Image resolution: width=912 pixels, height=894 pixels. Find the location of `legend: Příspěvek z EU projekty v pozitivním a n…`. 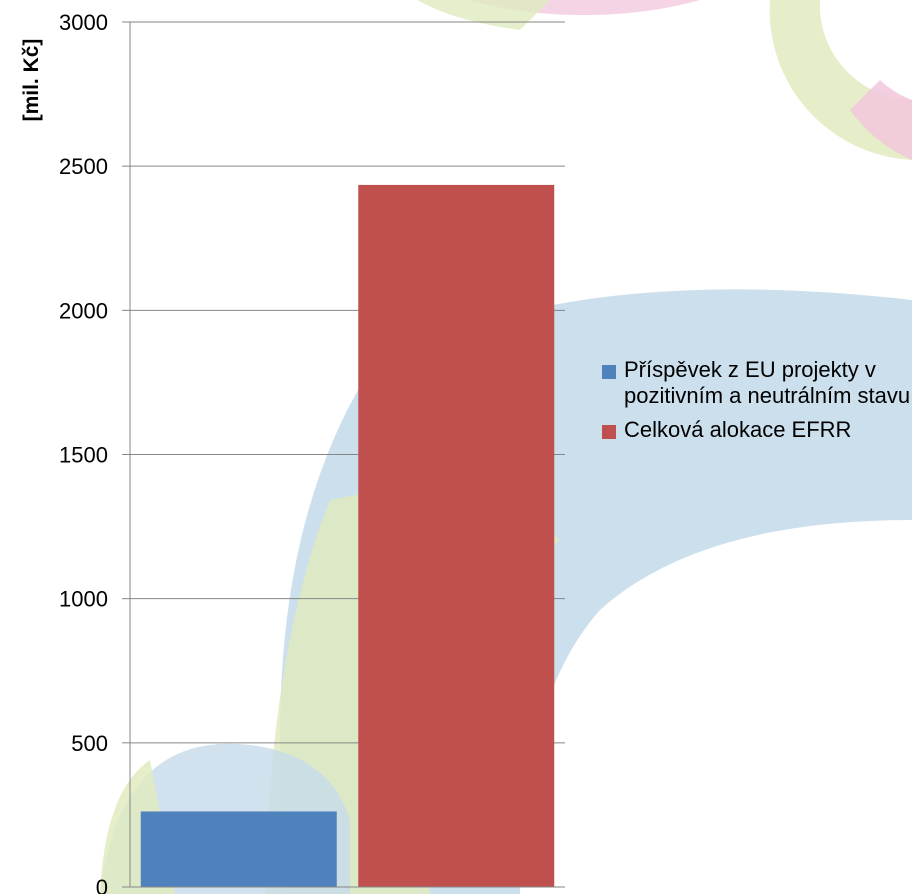

legend: Příspěvek z EU projekty v pozitivním a n… is located at coordinates (757, 404).